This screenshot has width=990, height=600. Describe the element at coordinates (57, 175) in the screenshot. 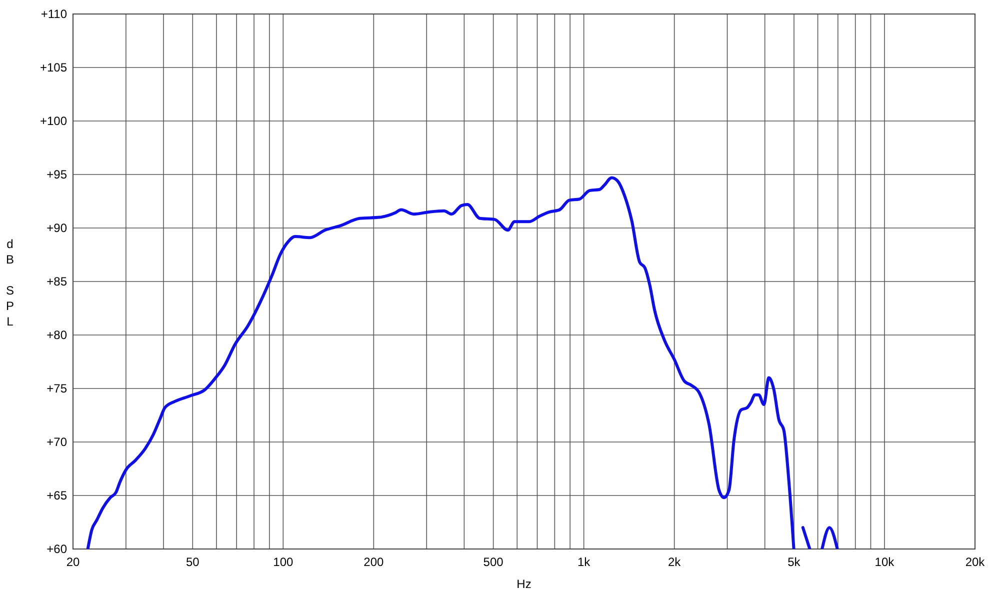

I see `y-tick-label: +95` at that location.